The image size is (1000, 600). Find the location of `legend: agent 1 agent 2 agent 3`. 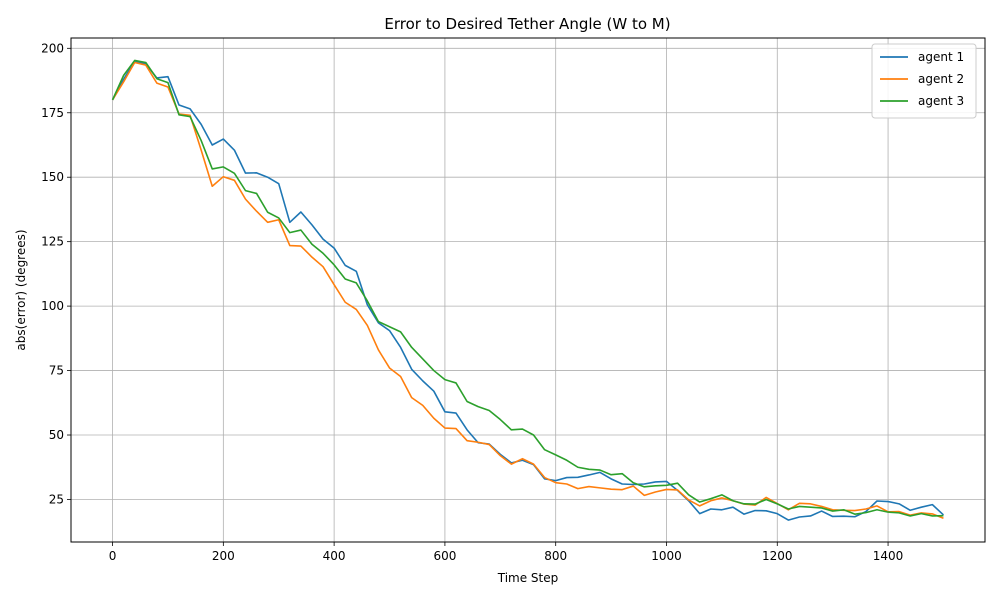

legend: agent 1 agent 2 agent 3 is located at coordinates (924, 81).